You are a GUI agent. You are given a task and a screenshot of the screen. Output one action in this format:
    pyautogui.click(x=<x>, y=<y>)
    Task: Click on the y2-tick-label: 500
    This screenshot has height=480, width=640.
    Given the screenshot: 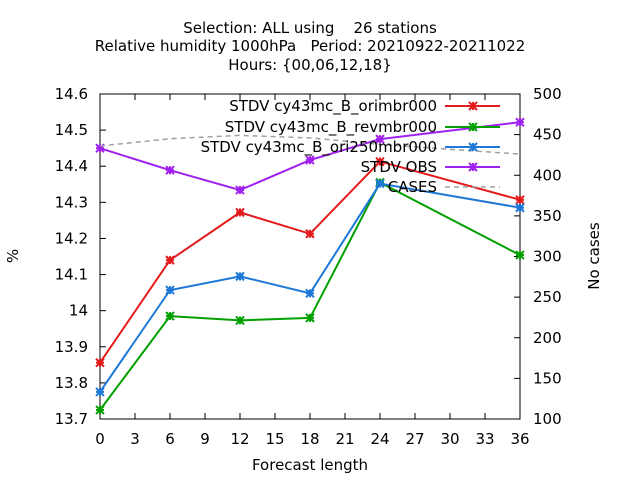 What is the action you would take?
    pyautogui.click(x=547, y=94)
    